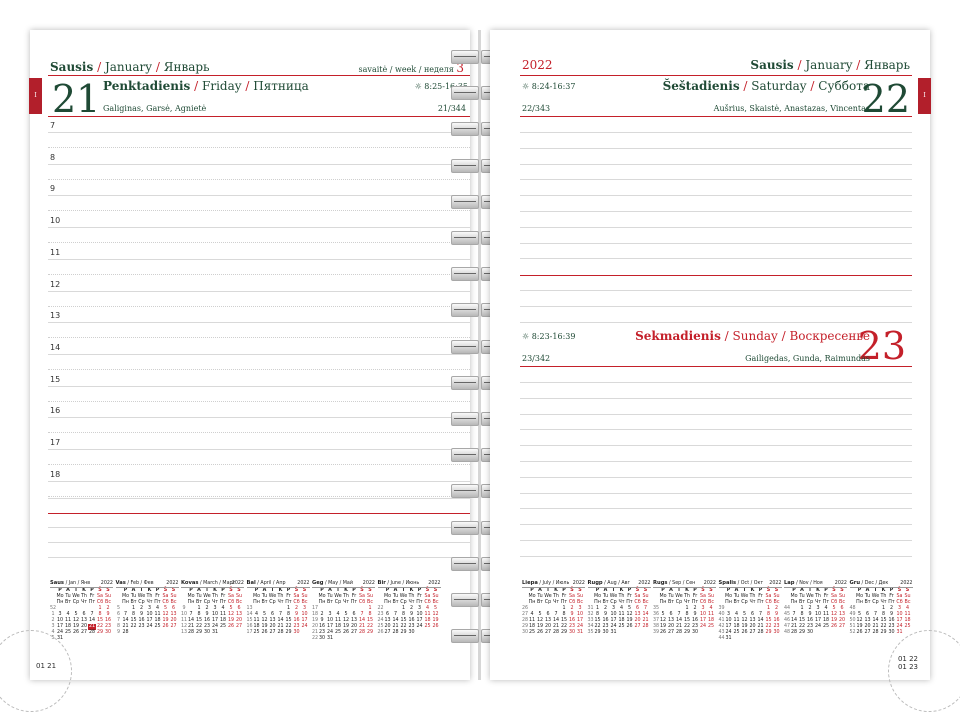  I want to click on mini-day: 22, so click(802, 626).